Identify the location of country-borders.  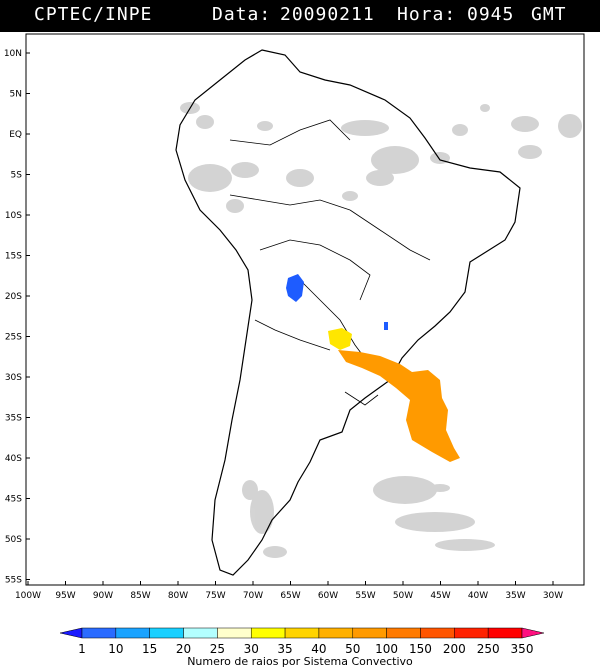
(330, 262).